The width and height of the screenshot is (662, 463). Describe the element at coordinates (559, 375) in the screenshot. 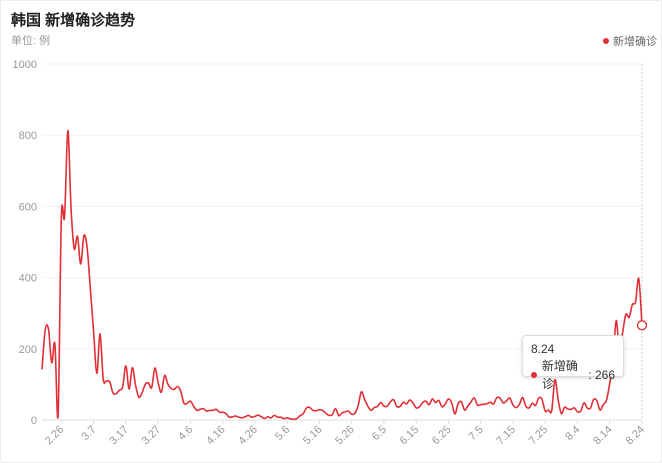

I see `tooltip-series-label: 新增确诊` at that location.